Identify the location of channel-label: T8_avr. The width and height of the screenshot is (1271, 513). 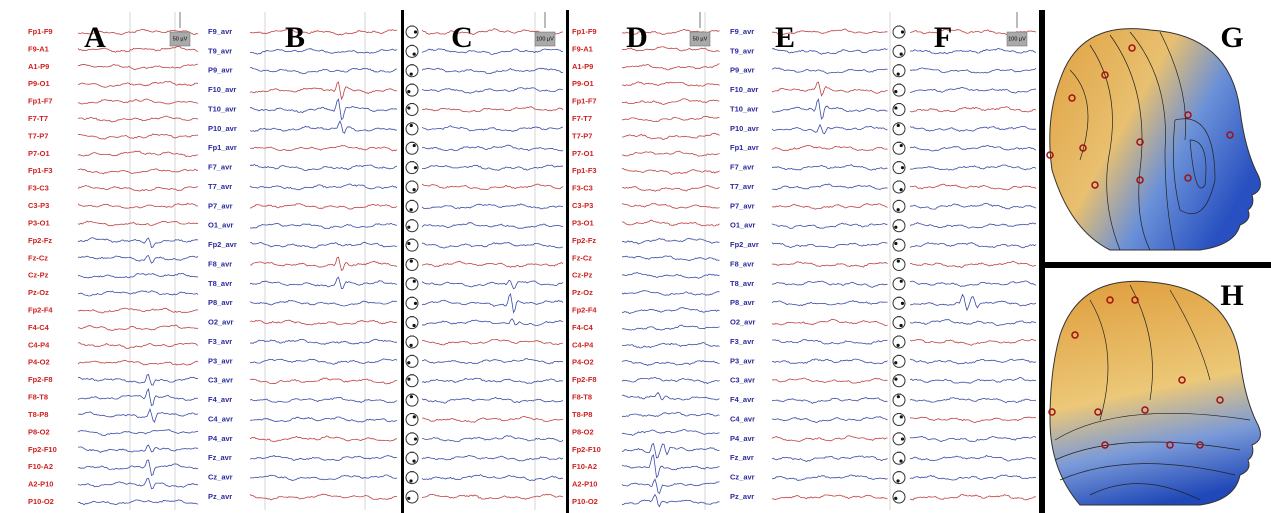
(742, 283).